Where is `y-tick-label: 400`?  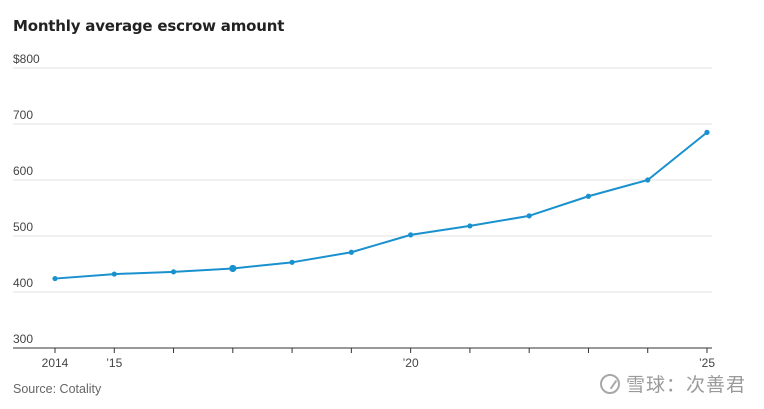 y-tick-label: 400 is located at coordinates (23, 283).